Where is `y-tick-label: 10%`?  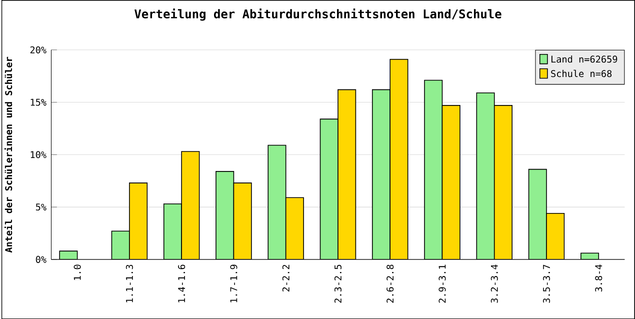
y-tick-label: 10% is located at coordinates (38, 154).